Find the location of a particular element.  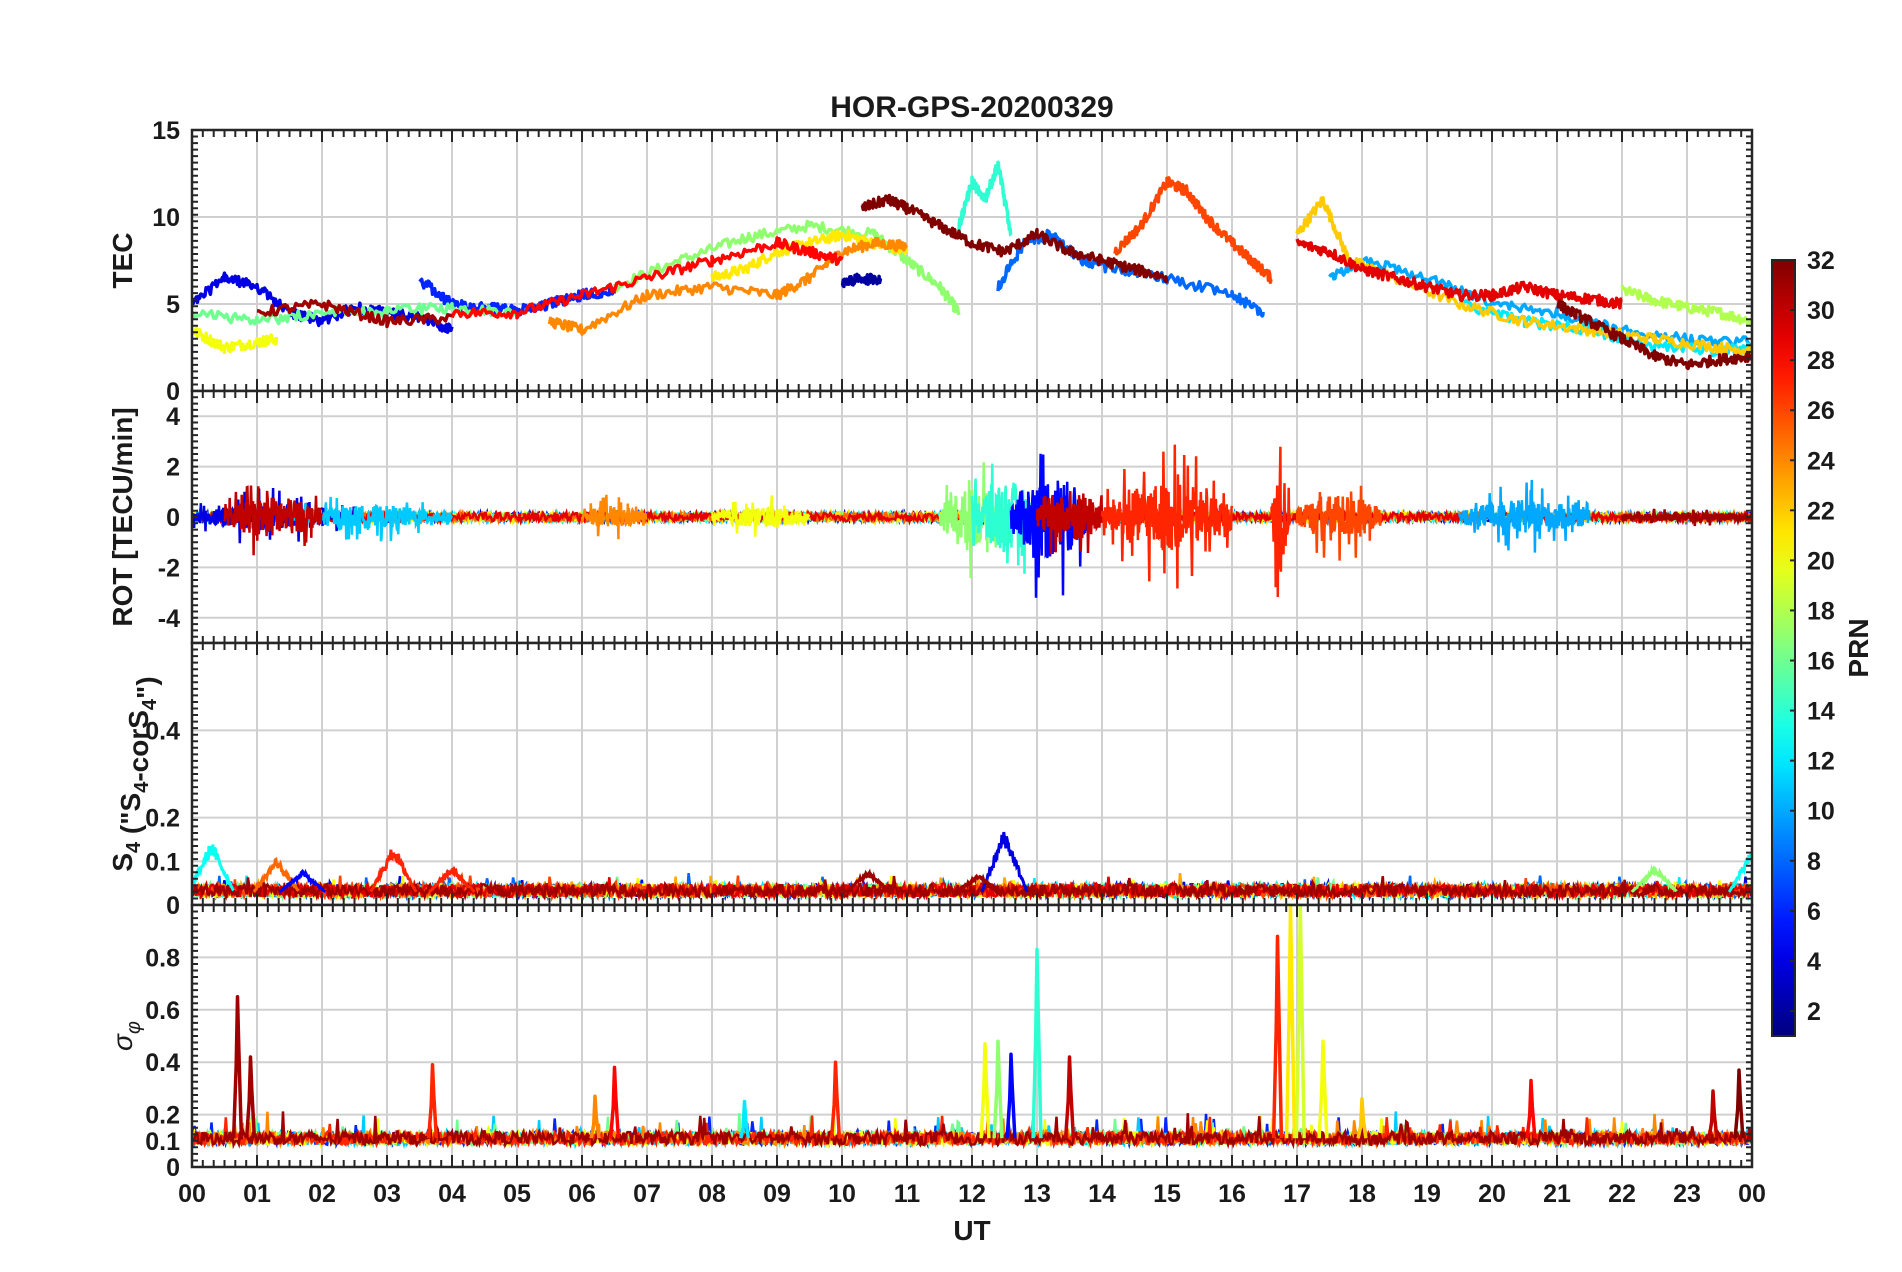

x-tick-label: 15 is located at coordinates (1167, 1194).